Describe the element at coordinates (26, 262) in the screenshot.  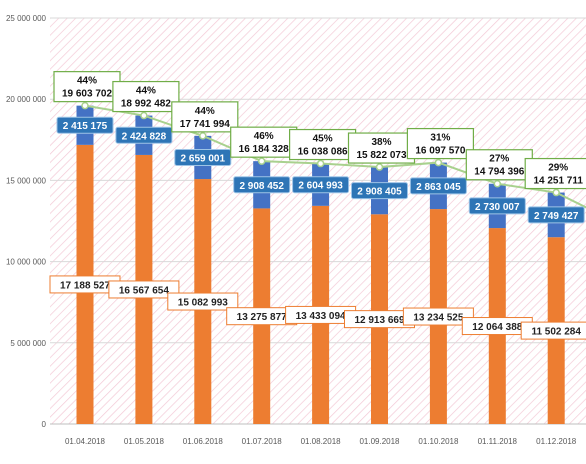
I see `y-tick-label: 10 000 000` at that location.